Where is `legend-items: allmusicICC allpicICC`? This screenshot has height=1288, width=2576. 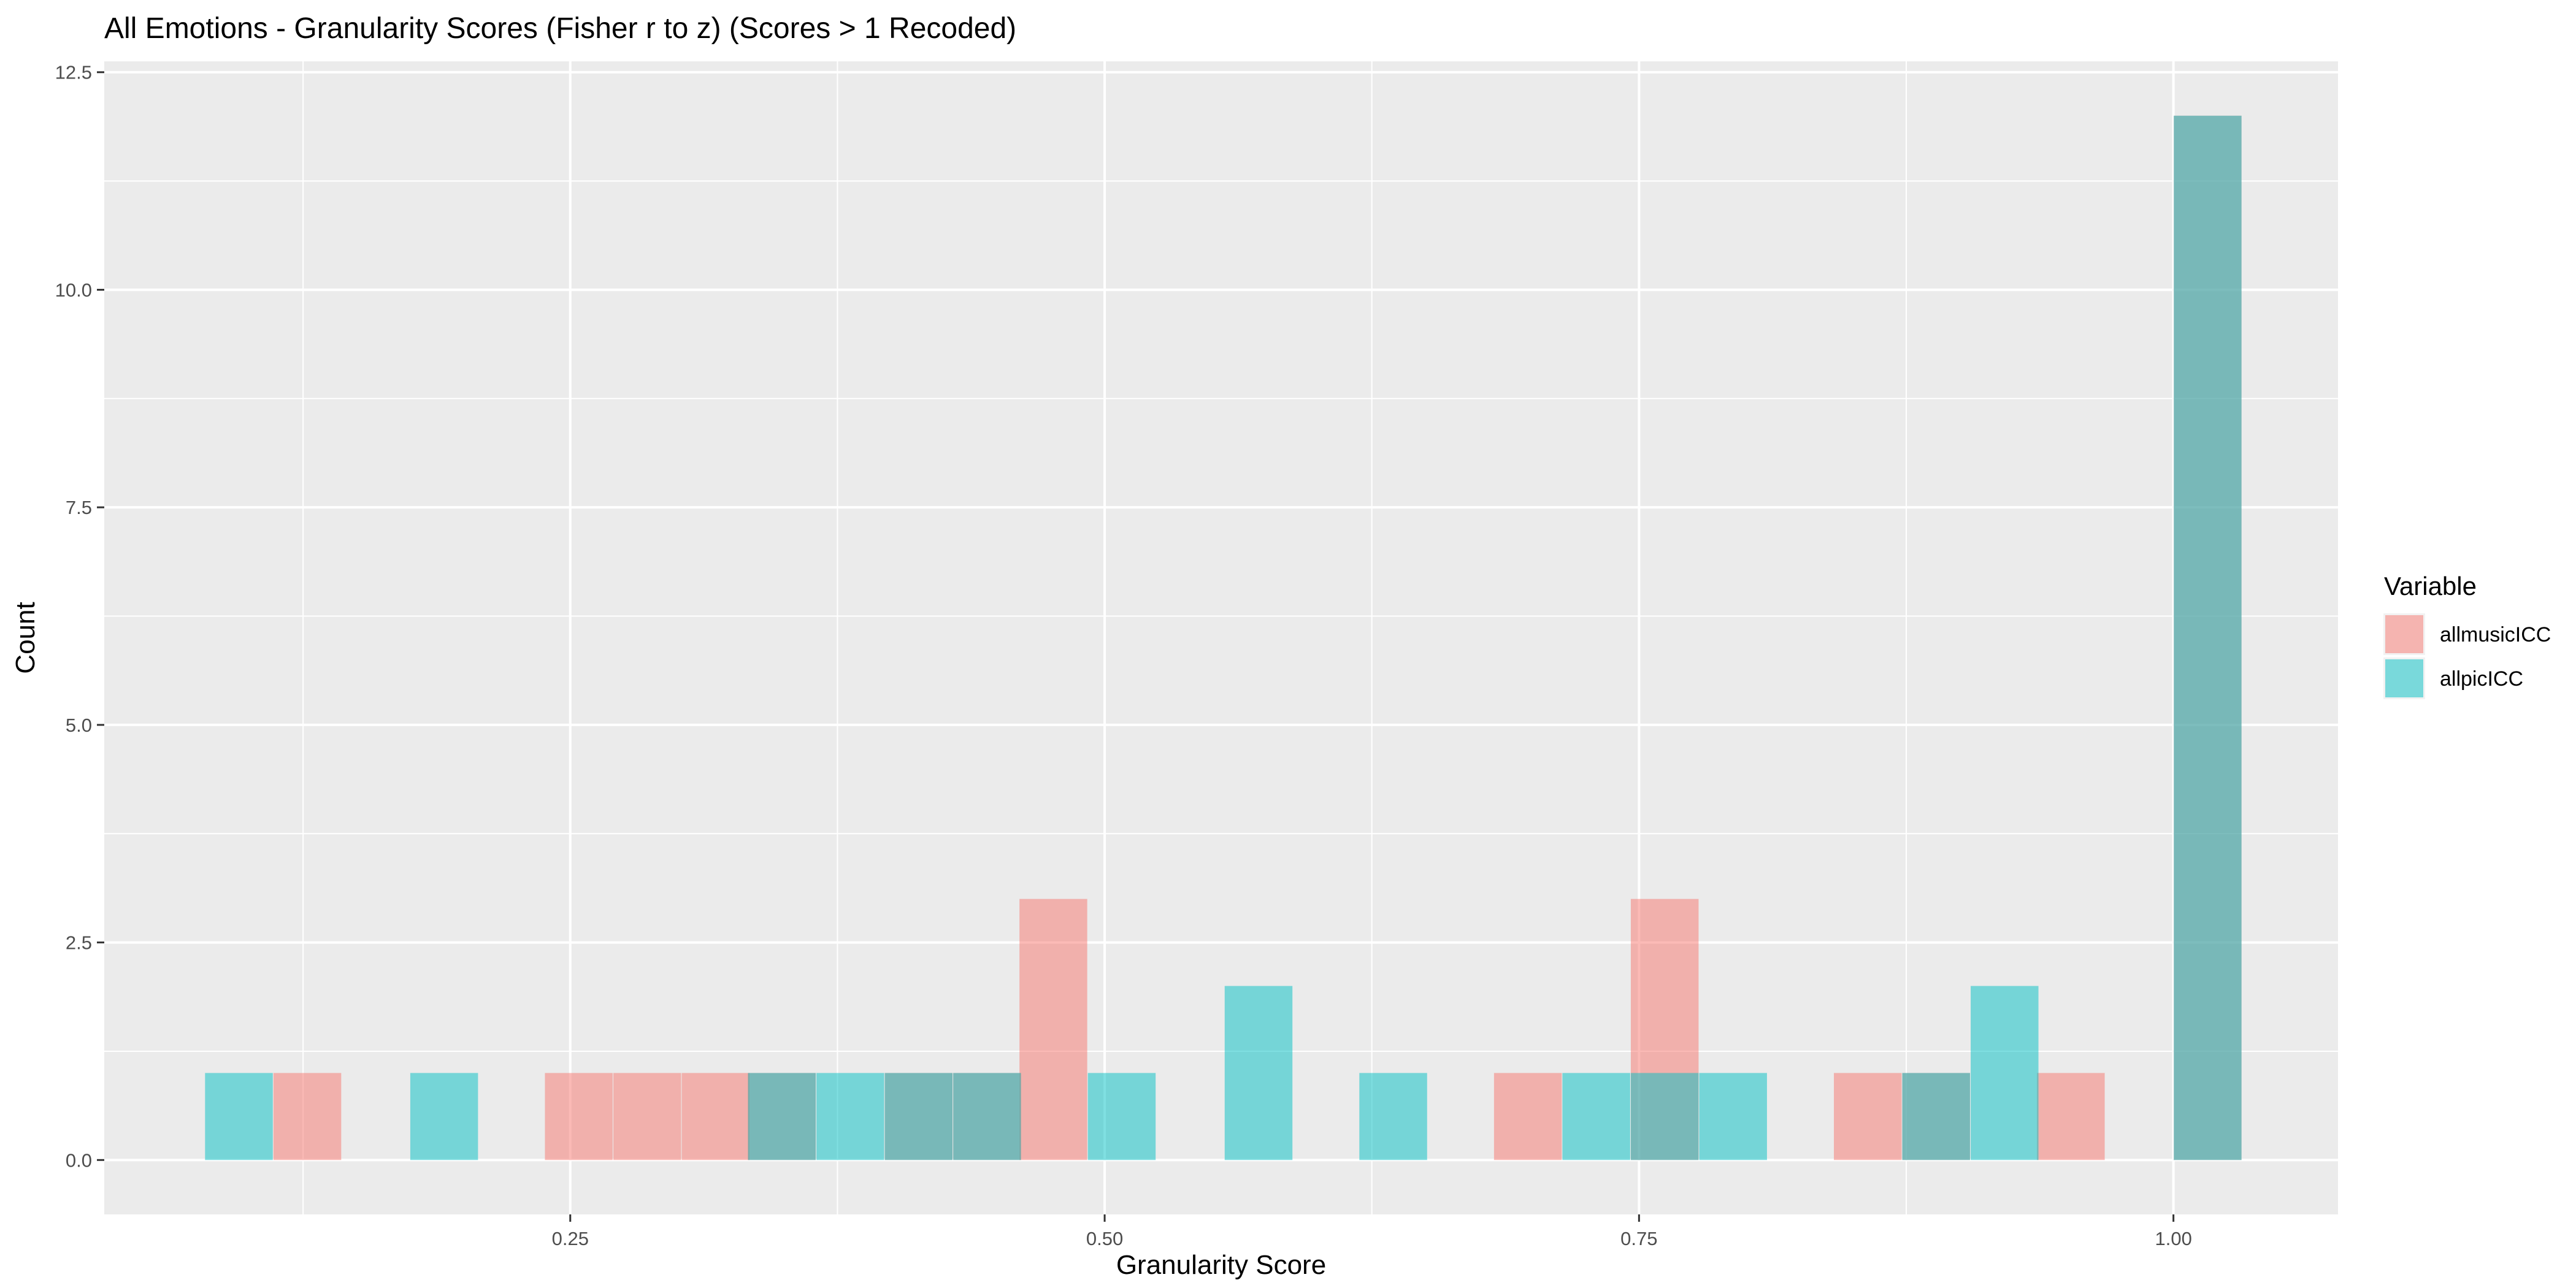
legend-items: allmusicICC allpicICC is located at coordinates (2467, 656).